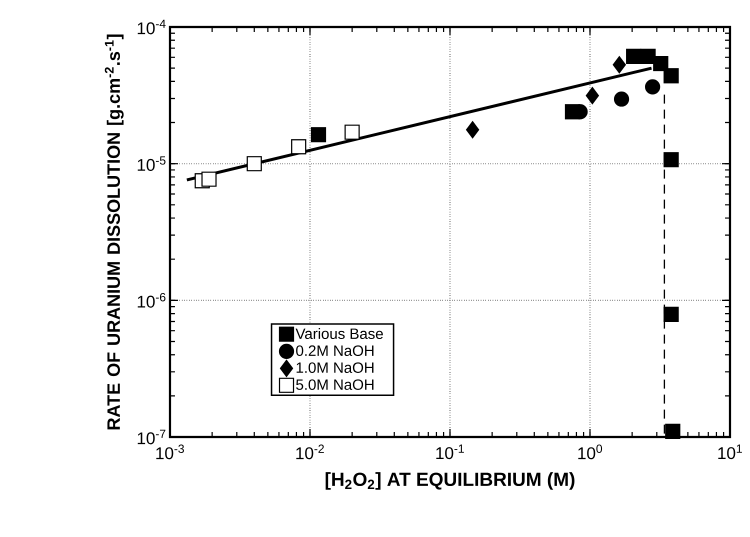  What do you see at coordinates (450, 452) in the screenshot?
I see `x-tick-label: 10$^{-1}$` at bounding box center [450, 452].